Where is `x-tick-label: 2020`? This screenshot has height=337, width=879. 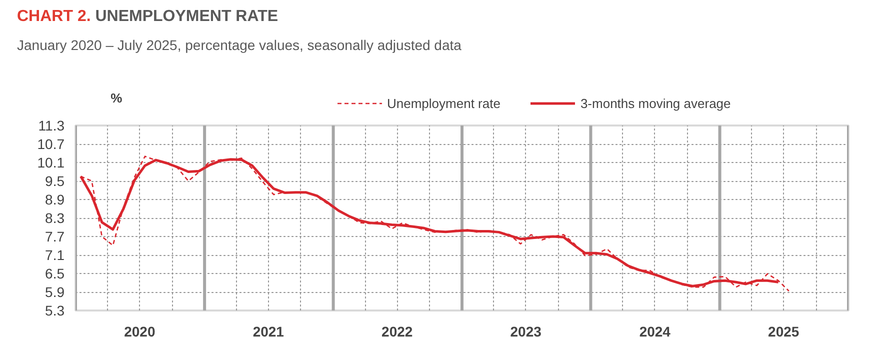
x-tick-label: 2020 is located at coordinates (140, 330).